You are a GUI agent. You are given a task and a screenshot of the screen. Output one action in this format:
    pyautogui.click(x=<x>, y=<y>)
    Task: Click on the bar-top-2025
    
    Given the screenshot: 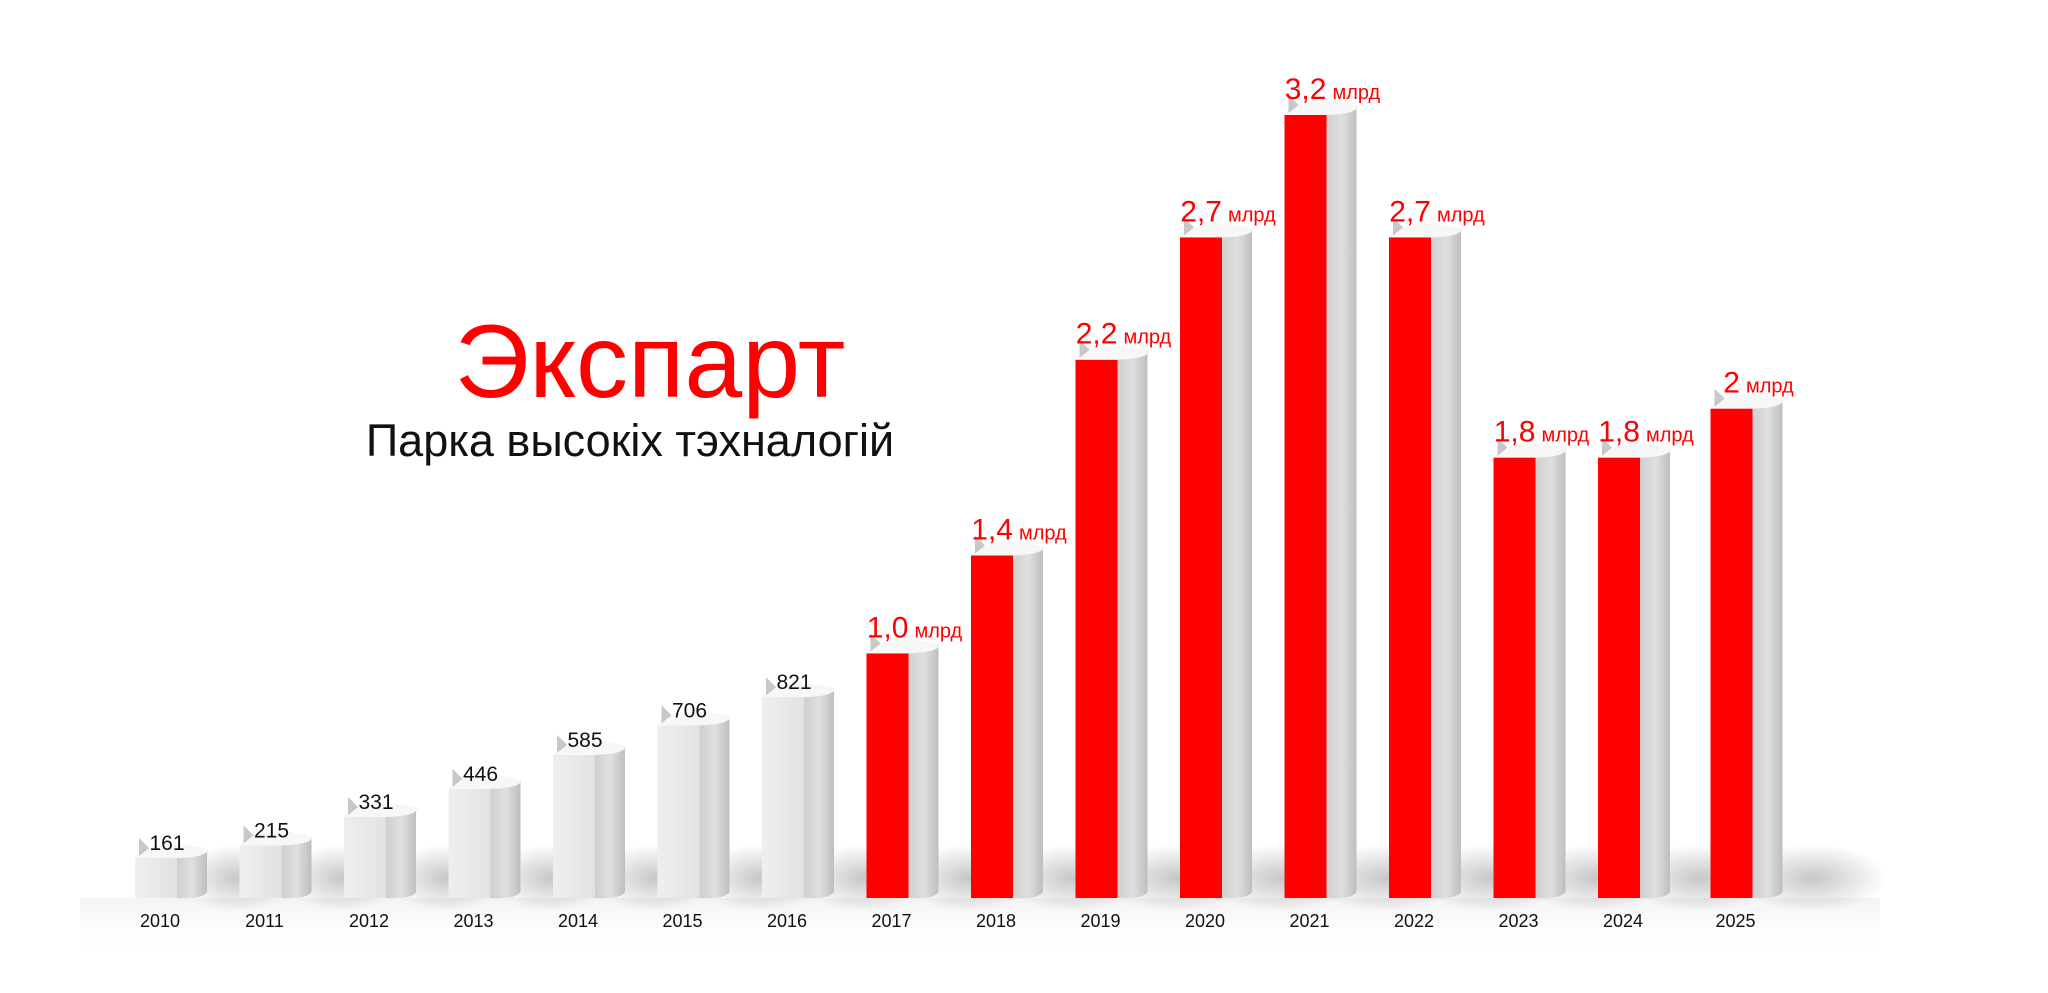 What is the action you would take?
    pyautogui.click(x=1746, y=401)
    